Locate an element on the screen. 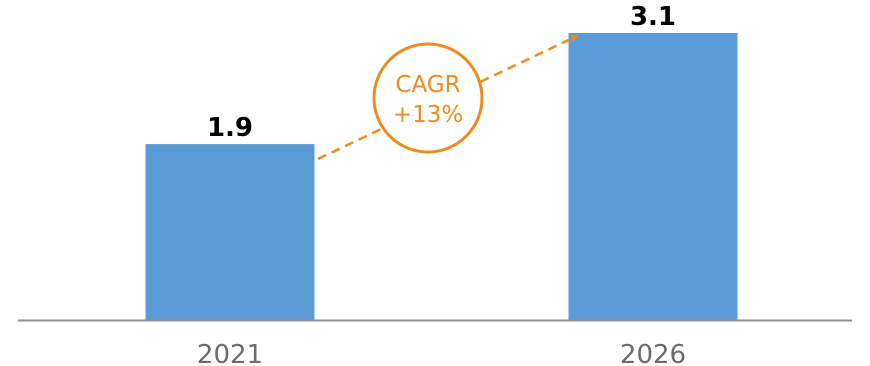  value-label-2026: 3.1 is located at coordinates (653, 17).